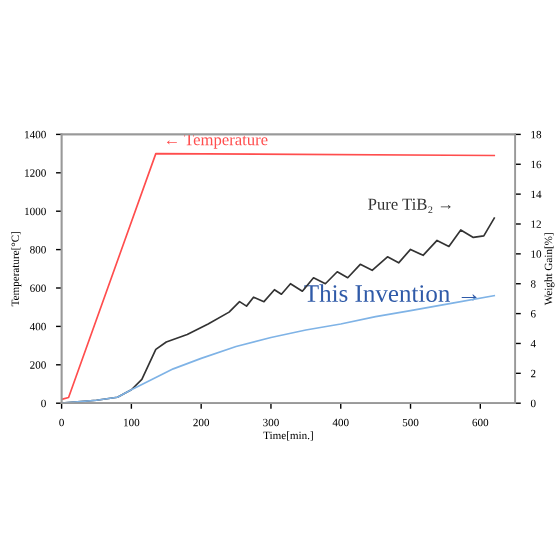 This screenshot has width=560, height=560. Describe the element at coordinates (217, 141) in the screenshot. I see `annotation: ← Temperature` at that location.